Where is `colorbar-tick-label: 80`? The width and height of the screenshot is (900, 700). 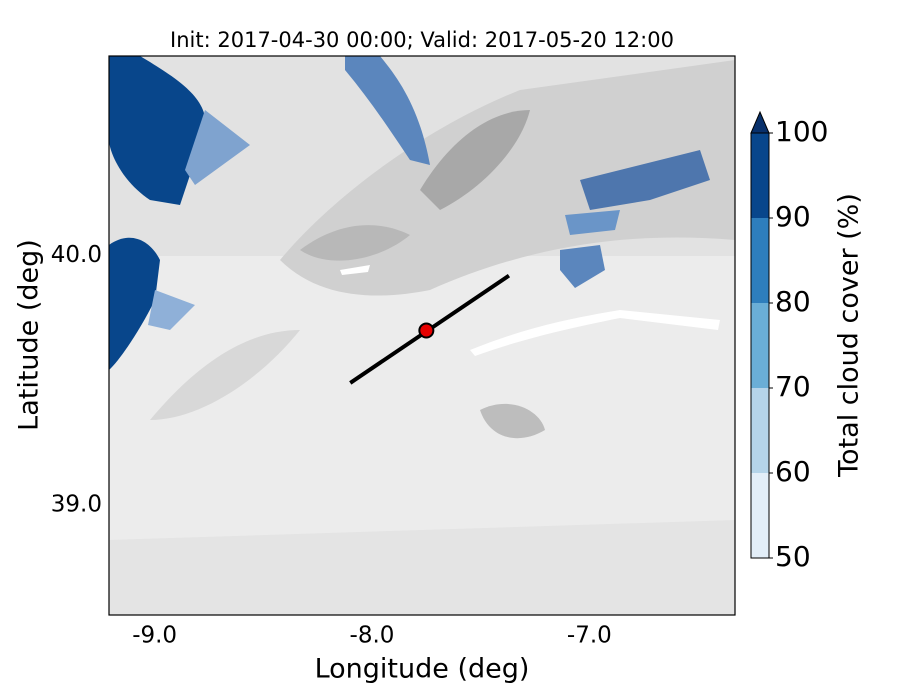
colorbar-tick-label: 80 is located at coordinates (793, 301).